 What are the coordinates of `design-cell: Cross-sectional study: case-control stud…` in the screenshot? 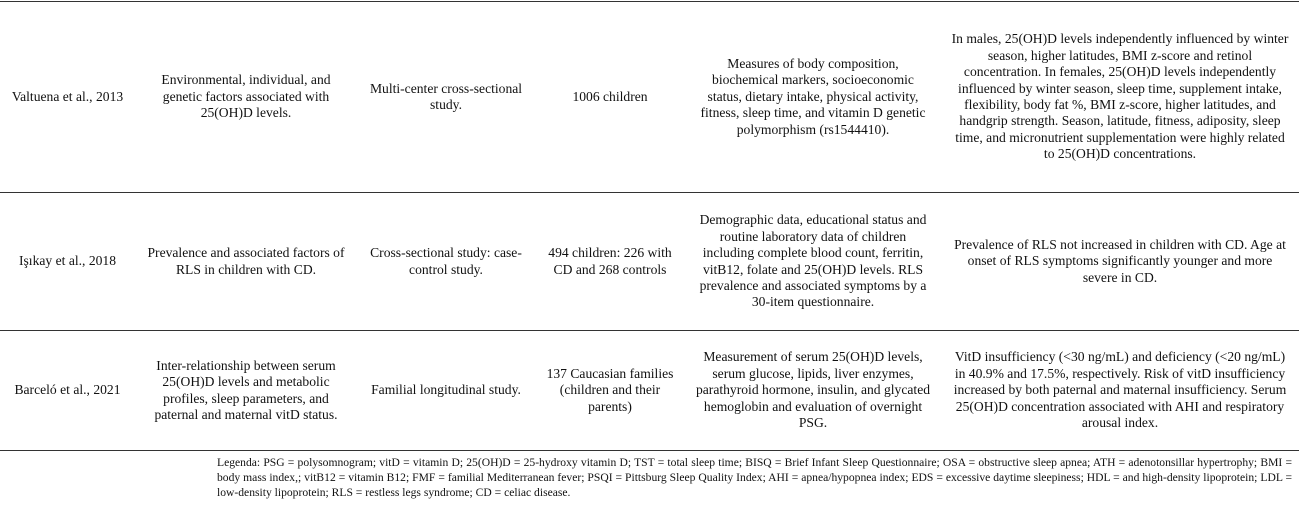 It's located at (446, 261).